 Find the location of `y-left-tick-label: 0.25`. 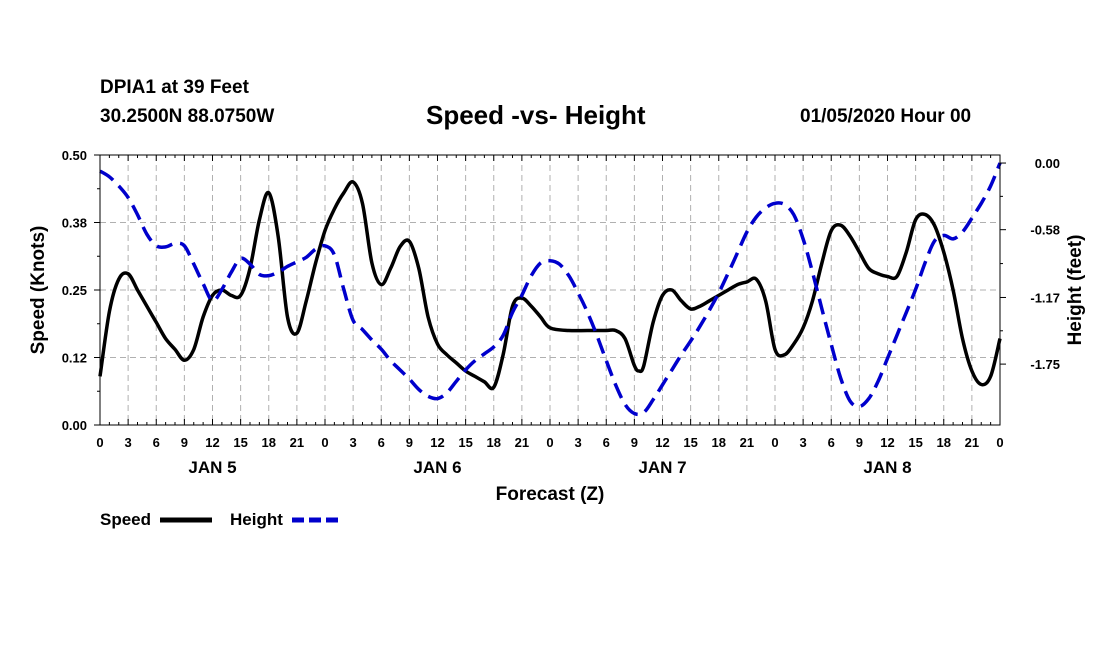

y-left-tick-label: 0.25 is located at coordinates (74, 290).